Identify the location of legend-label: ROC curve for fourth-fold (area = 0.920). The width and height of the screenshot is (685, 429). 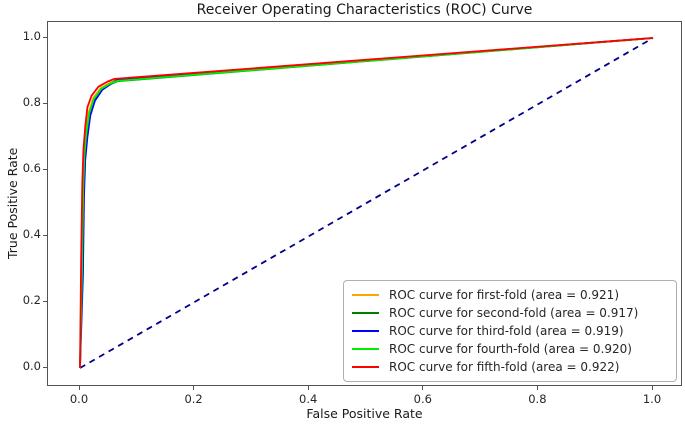
(510, 349).